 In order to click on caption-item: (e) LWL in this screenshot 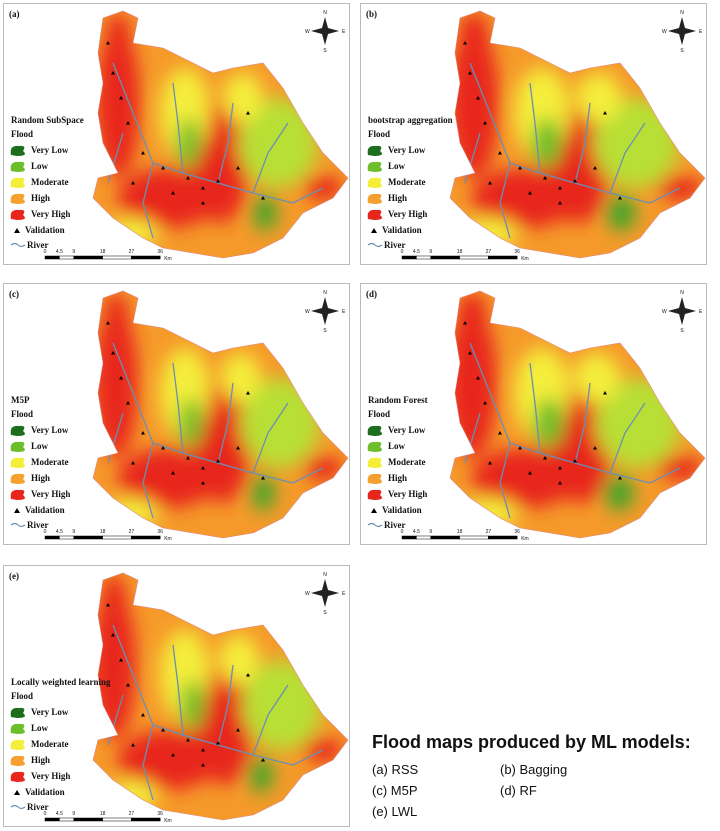, I will do `click(394, 811)`.